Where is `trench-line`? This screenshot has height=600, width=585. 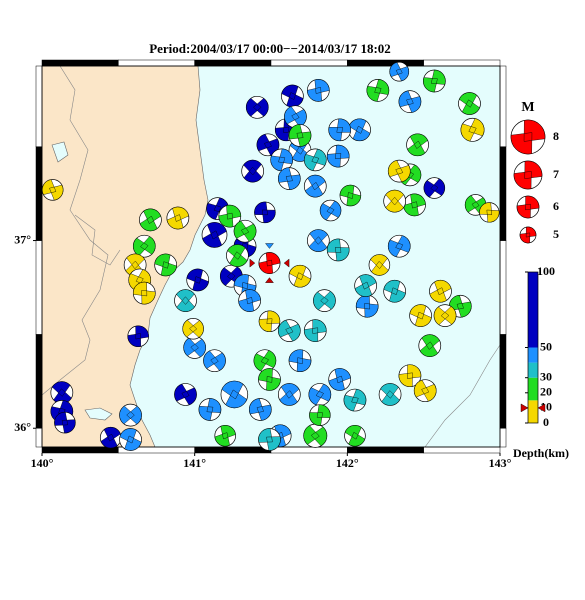
trench-line is located at coordinates (462, 395).